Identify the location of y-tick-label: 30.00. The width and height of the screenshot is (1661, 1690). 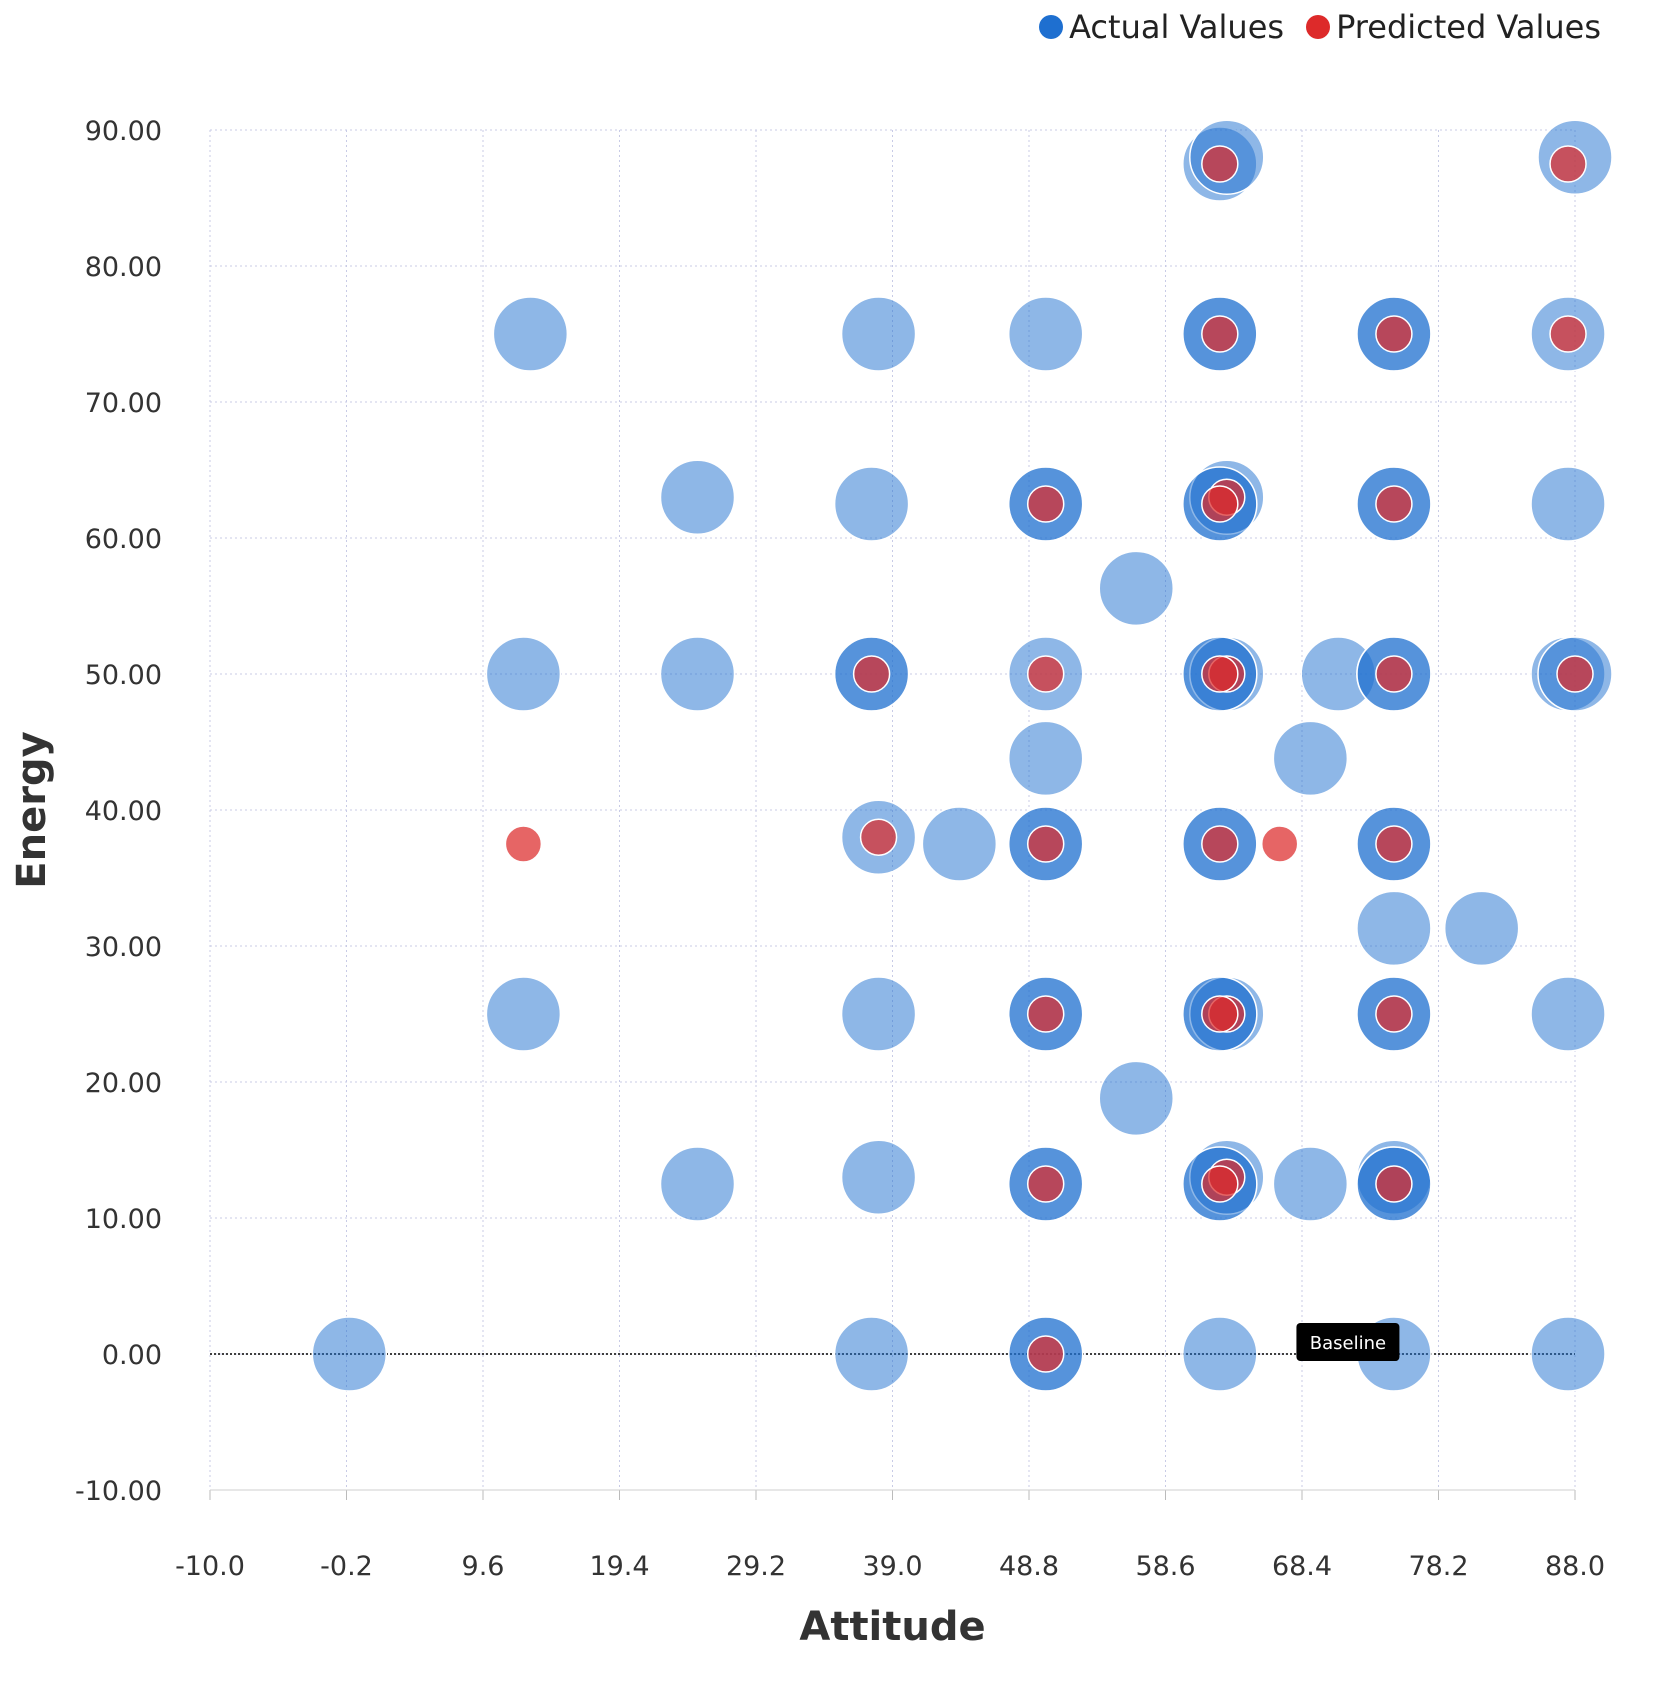
(123, 947).